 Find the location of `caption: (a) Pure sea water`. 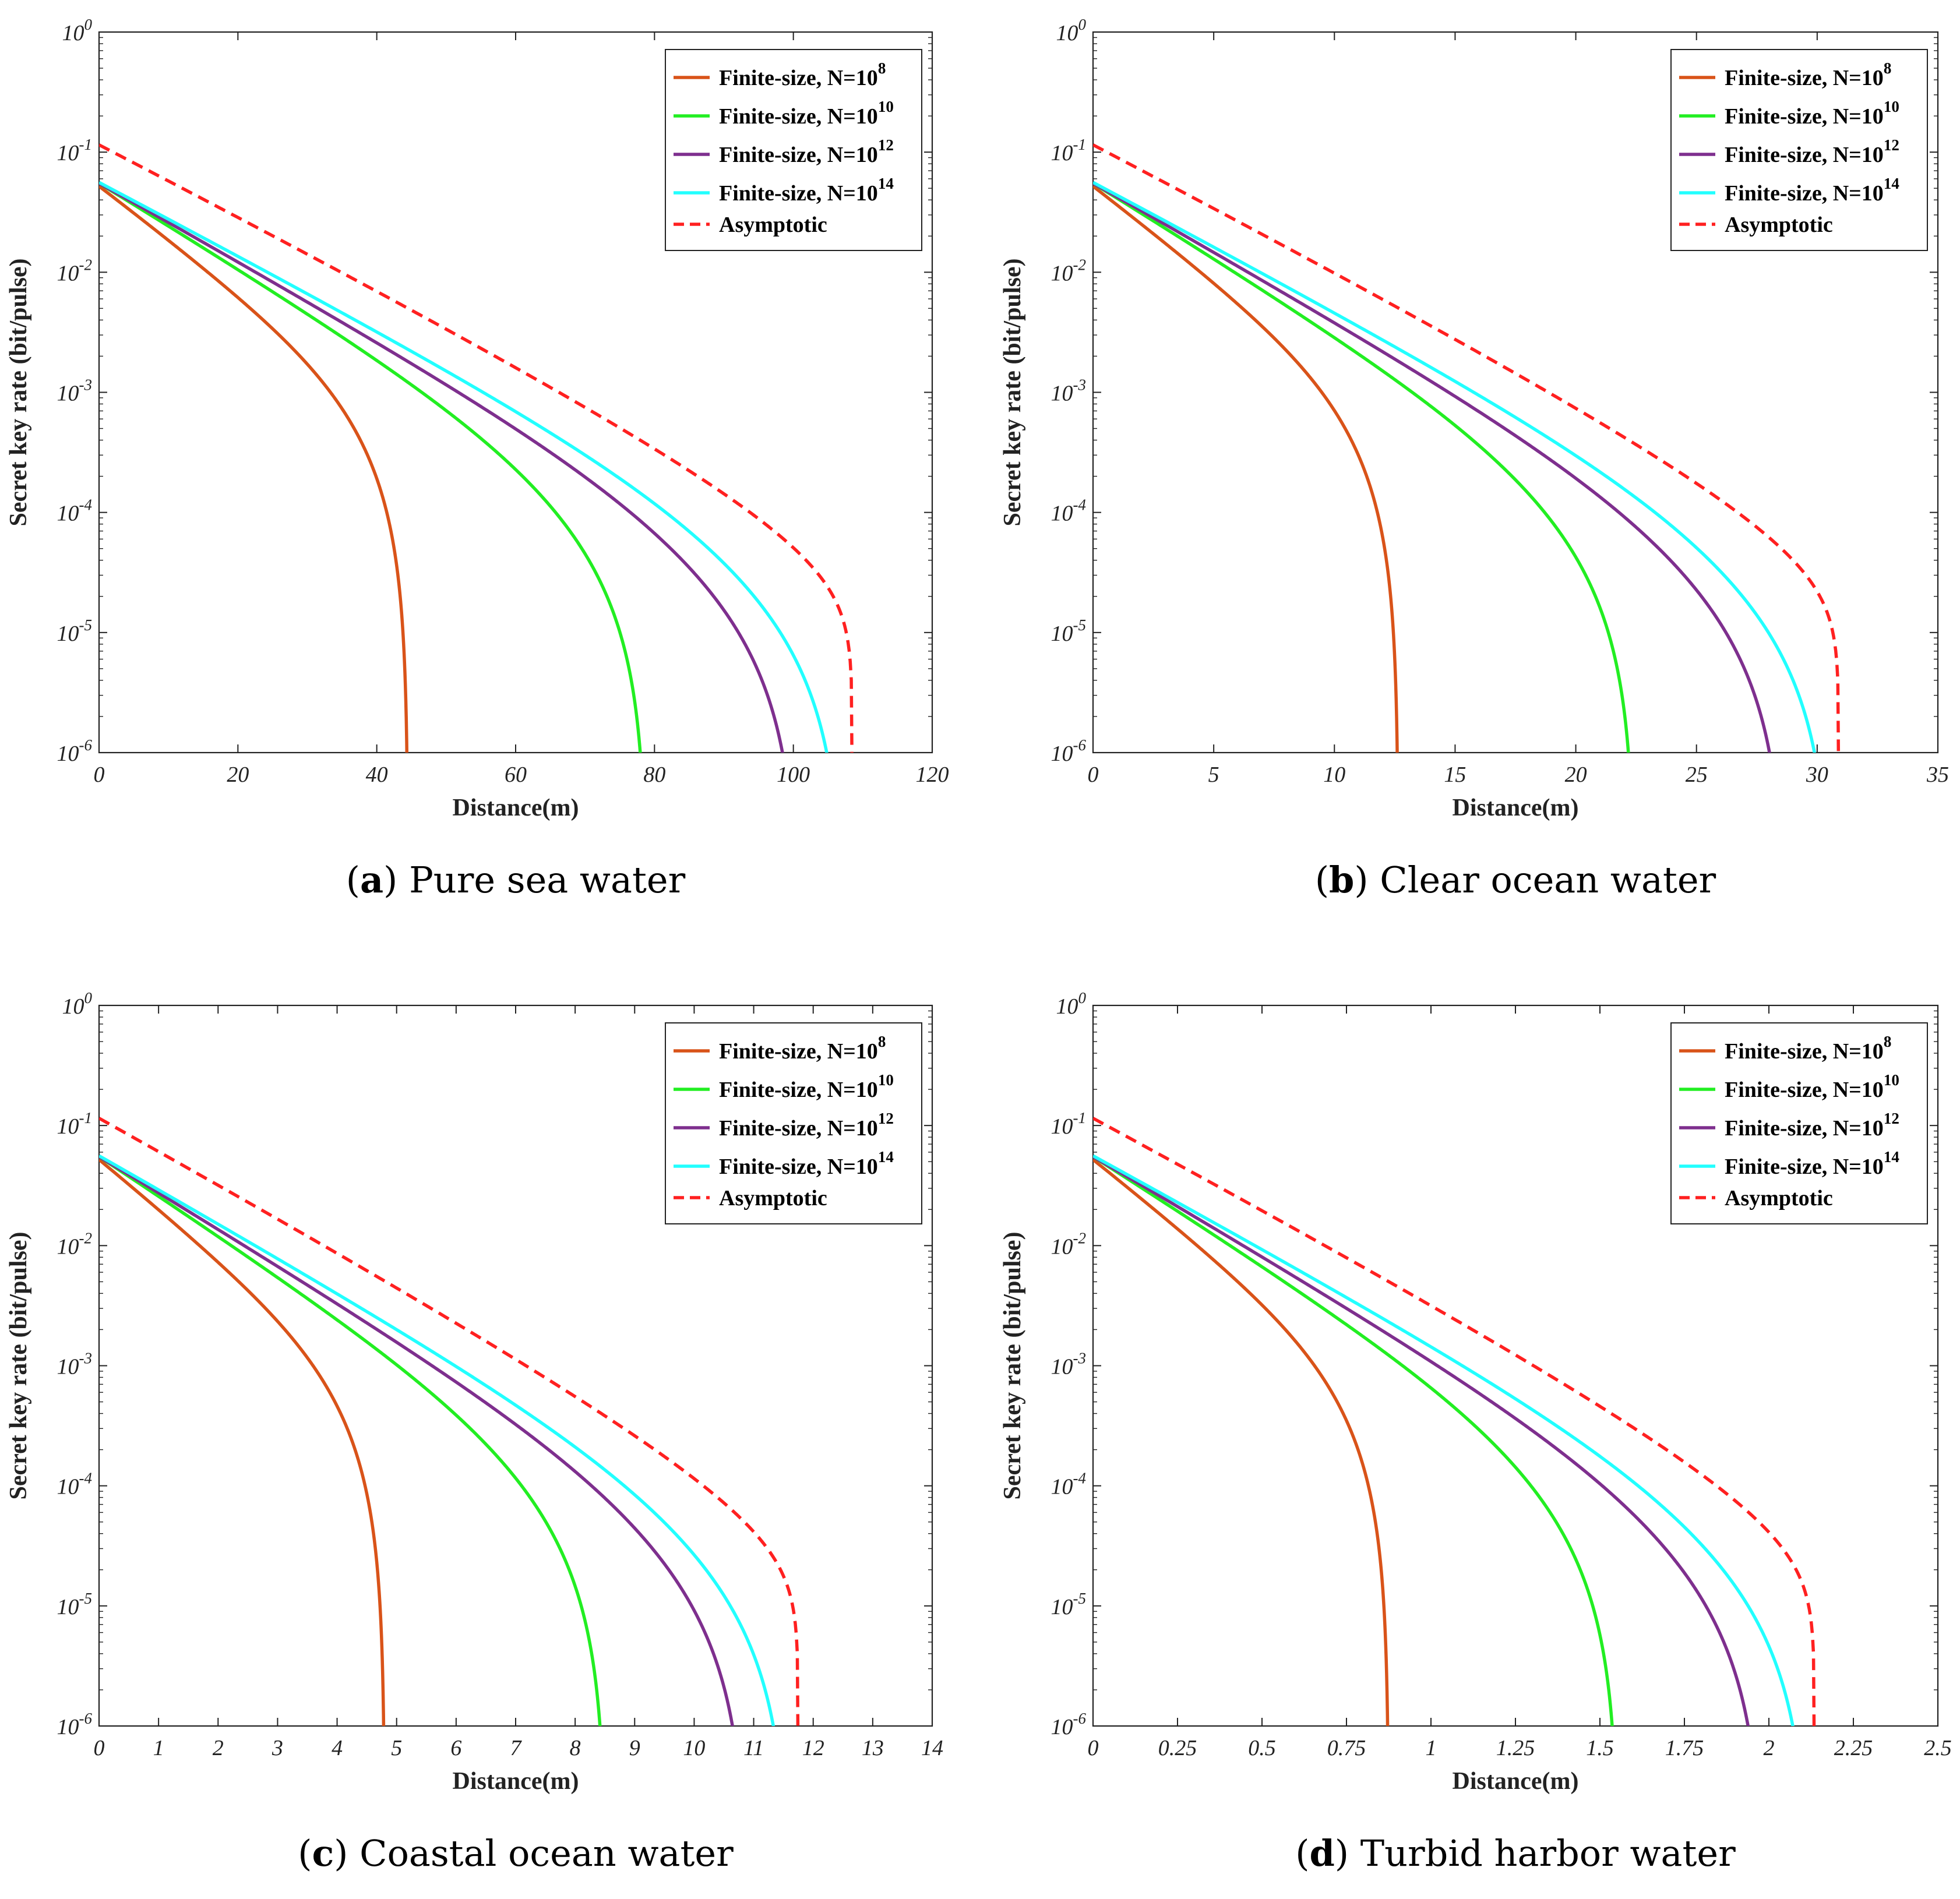

caption: (a) Pure sea water is located at coordinates (516, 880).